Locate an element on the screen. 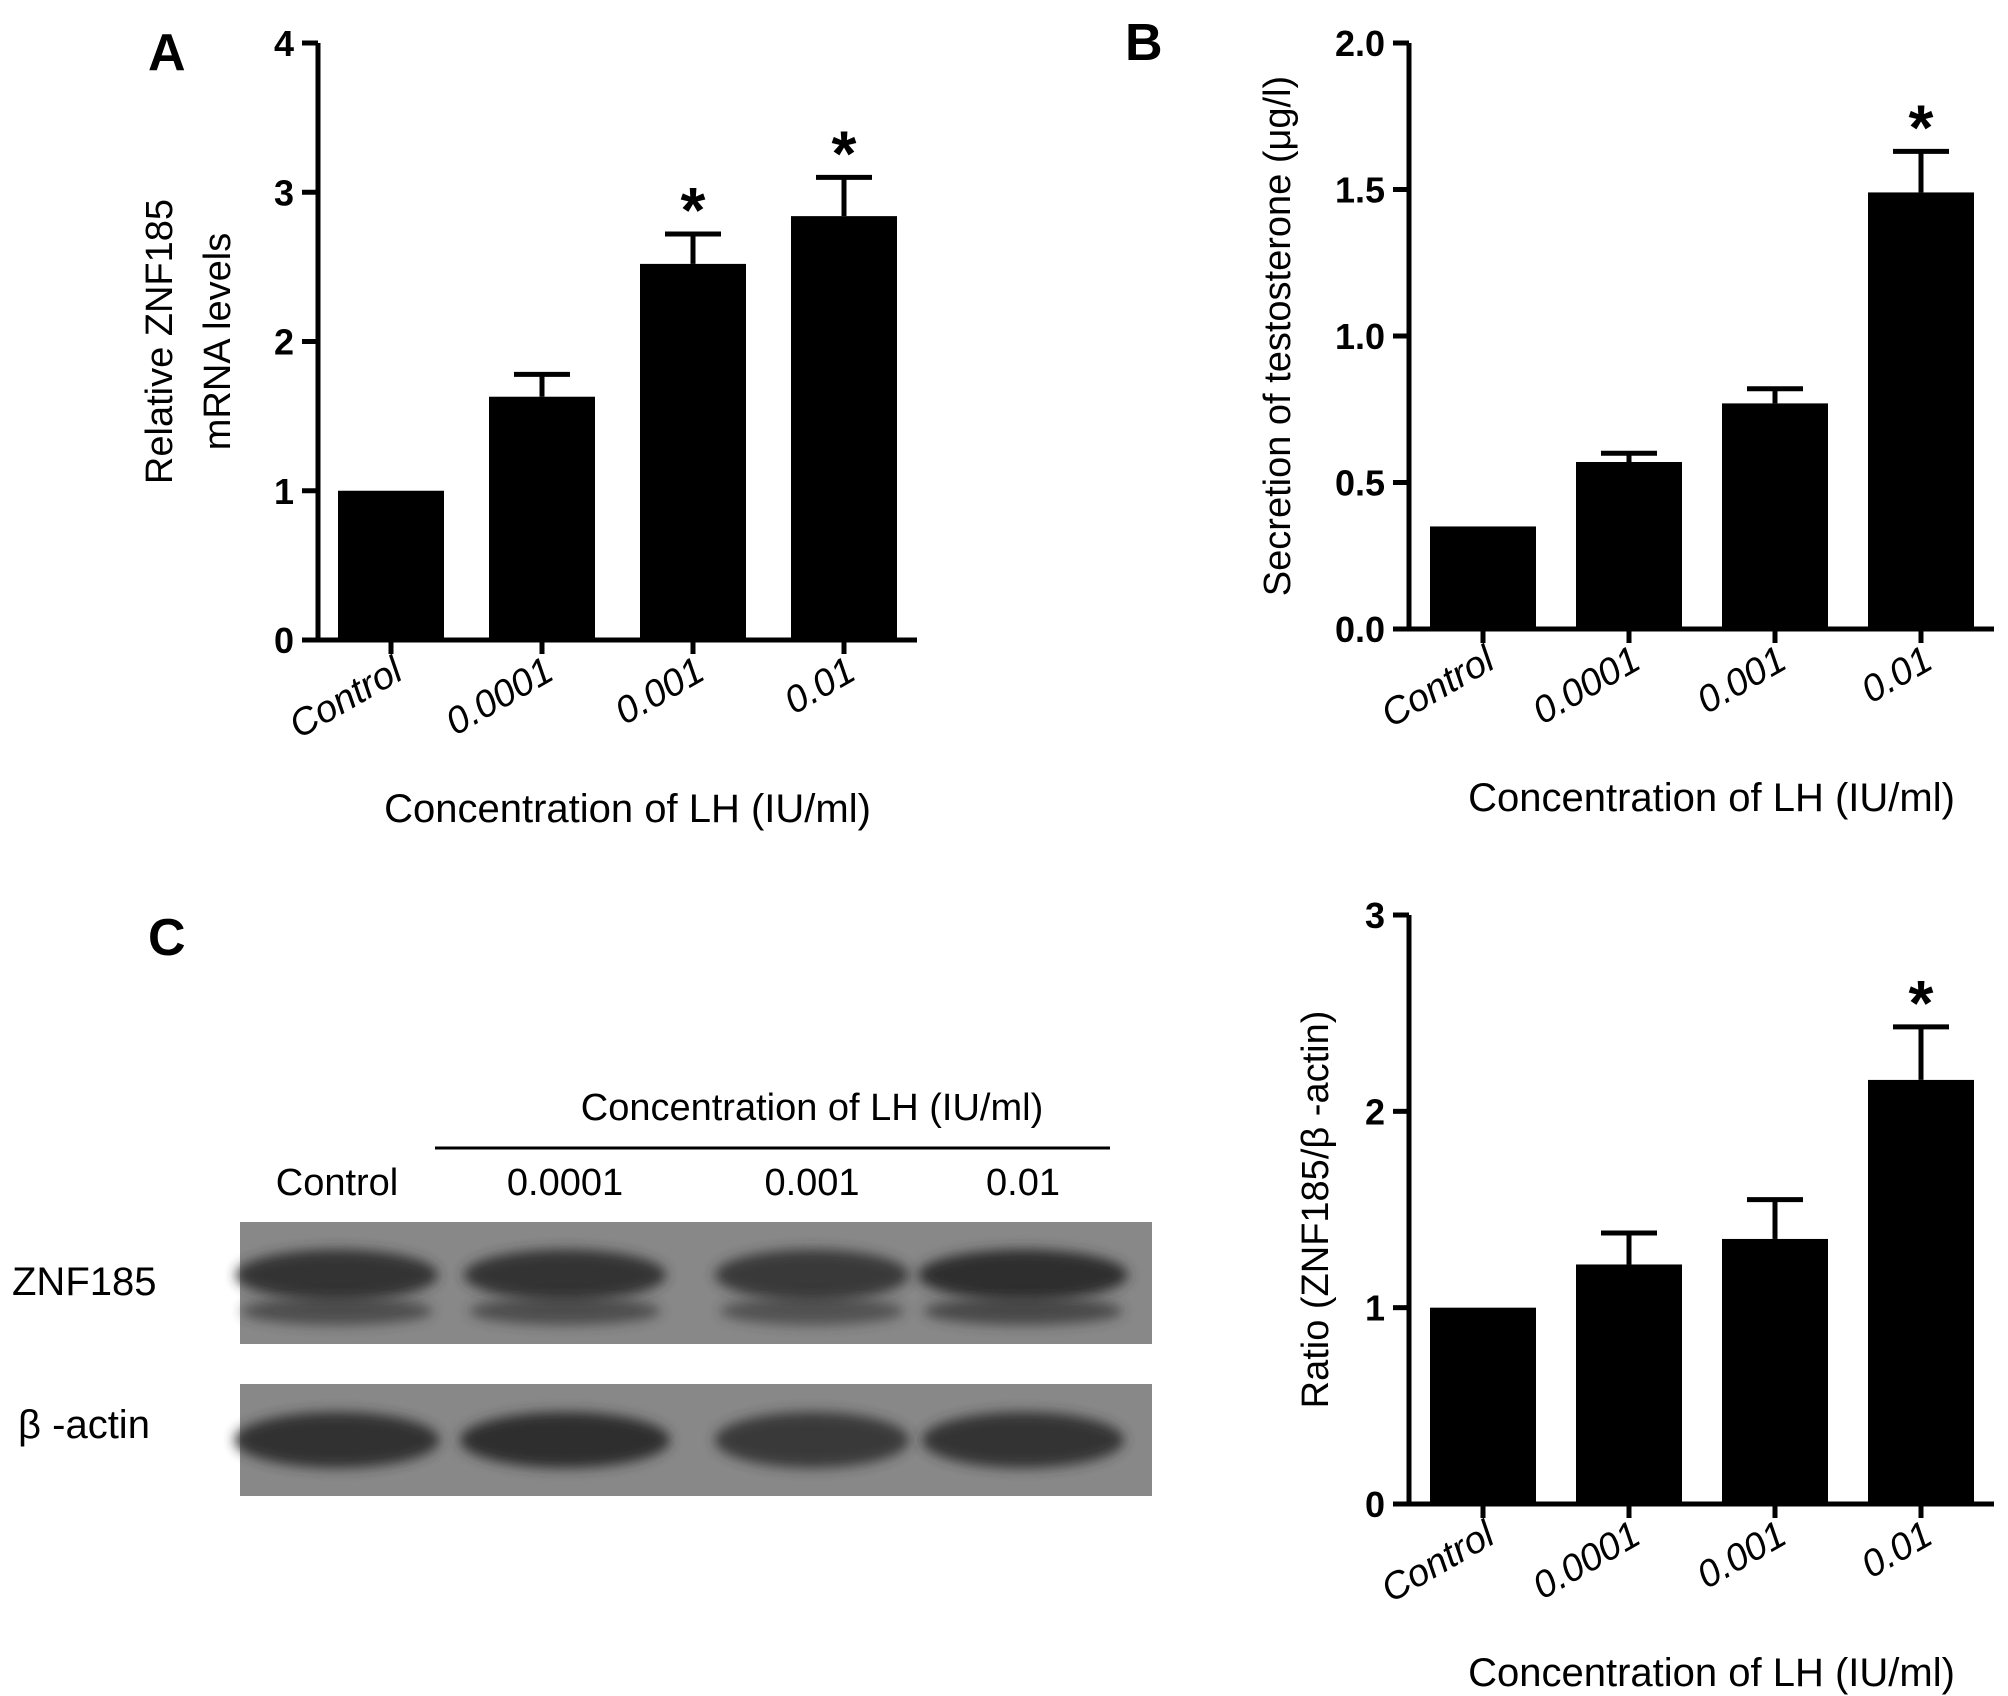 The image size is (2008, 1696). y-axis-label: Secretion of testosterone (μg/l) is located at coordinates (1278, 336).